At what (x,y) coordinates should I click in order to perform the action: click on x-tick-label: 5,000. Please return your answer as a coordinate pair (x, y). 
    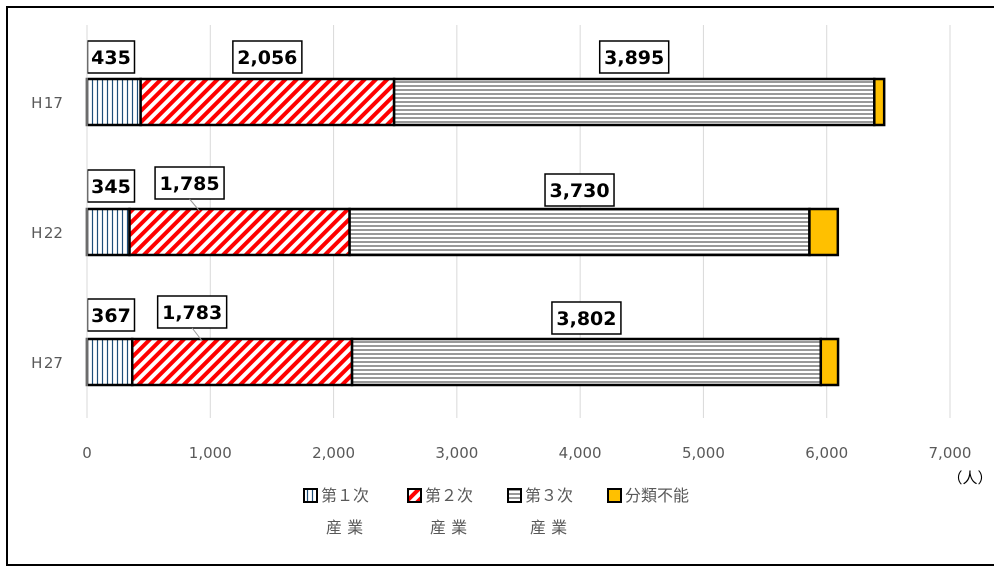
    Looking at the image, I should click on (703, 453).